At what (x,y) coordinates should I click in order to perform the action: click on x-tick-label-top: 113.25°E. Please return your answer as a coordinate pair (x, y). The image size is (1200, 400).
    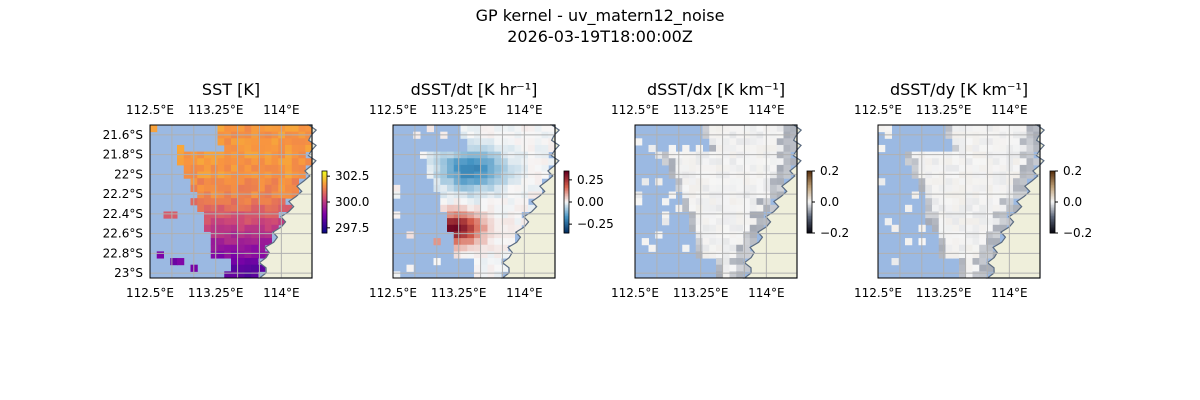
    Looking at the image, I should click on (701, 110).